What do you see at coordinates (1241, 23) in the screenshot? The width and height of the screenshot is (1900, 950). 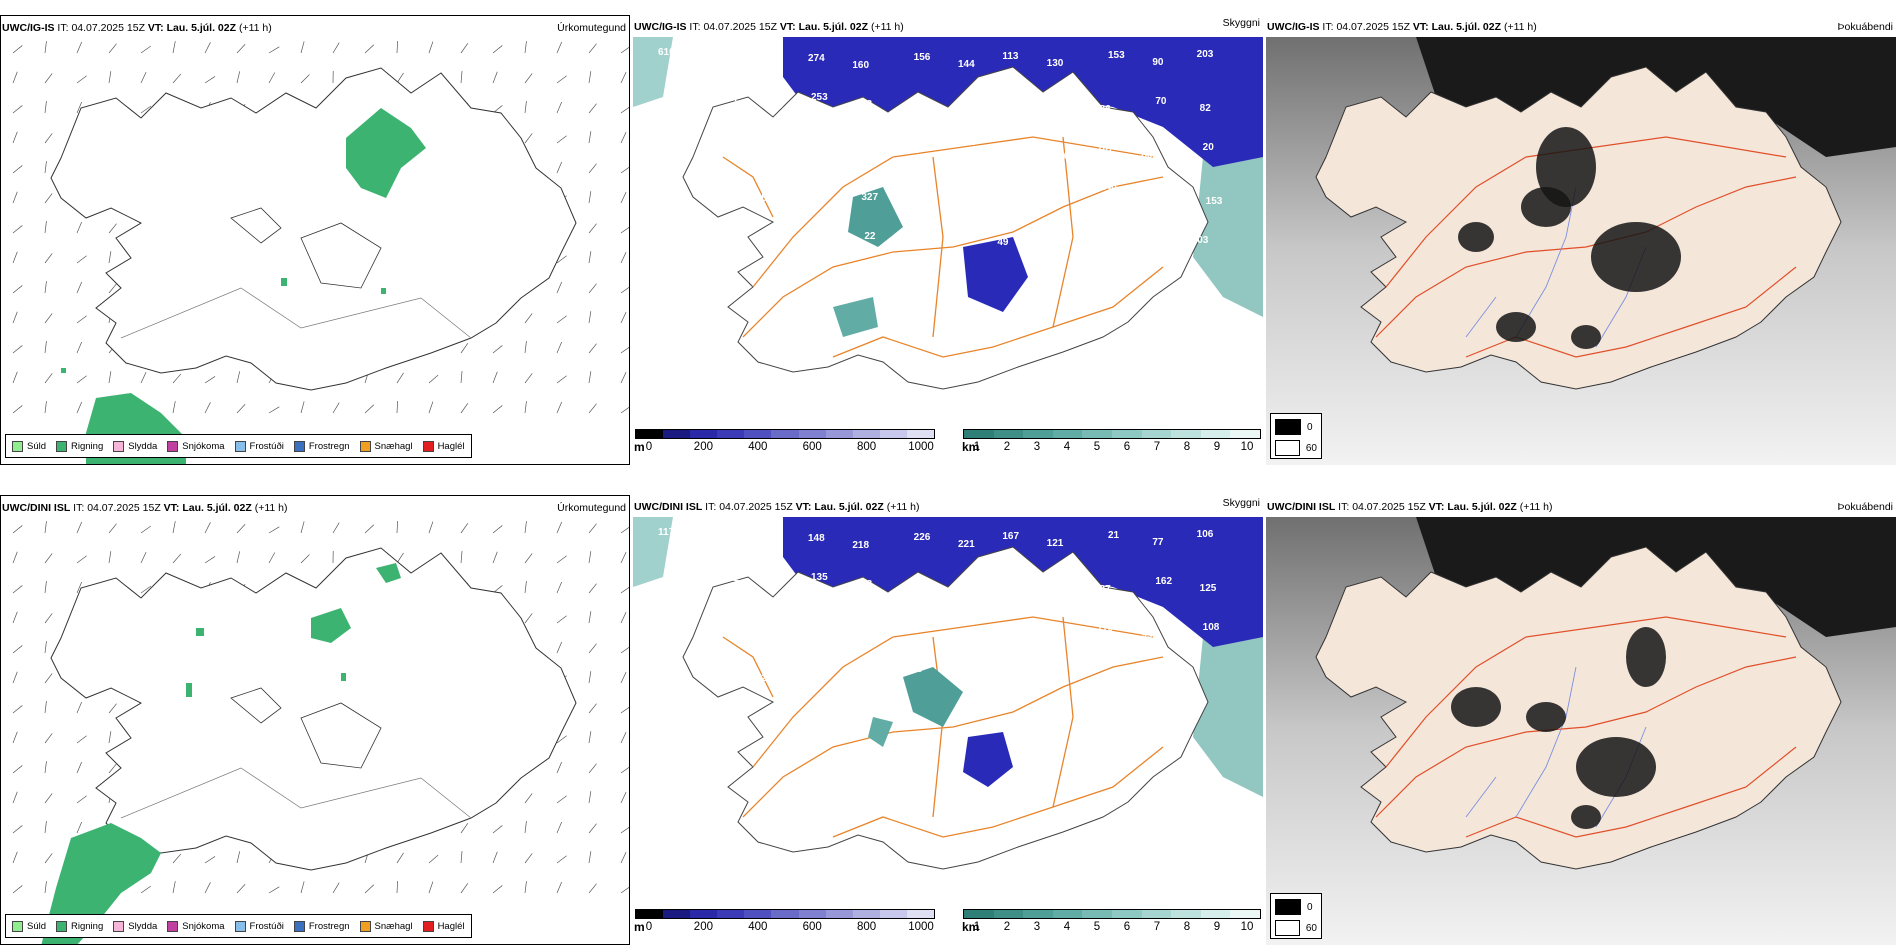 I see `panel-title: Skyggni` at bounding box center [1241, 23].